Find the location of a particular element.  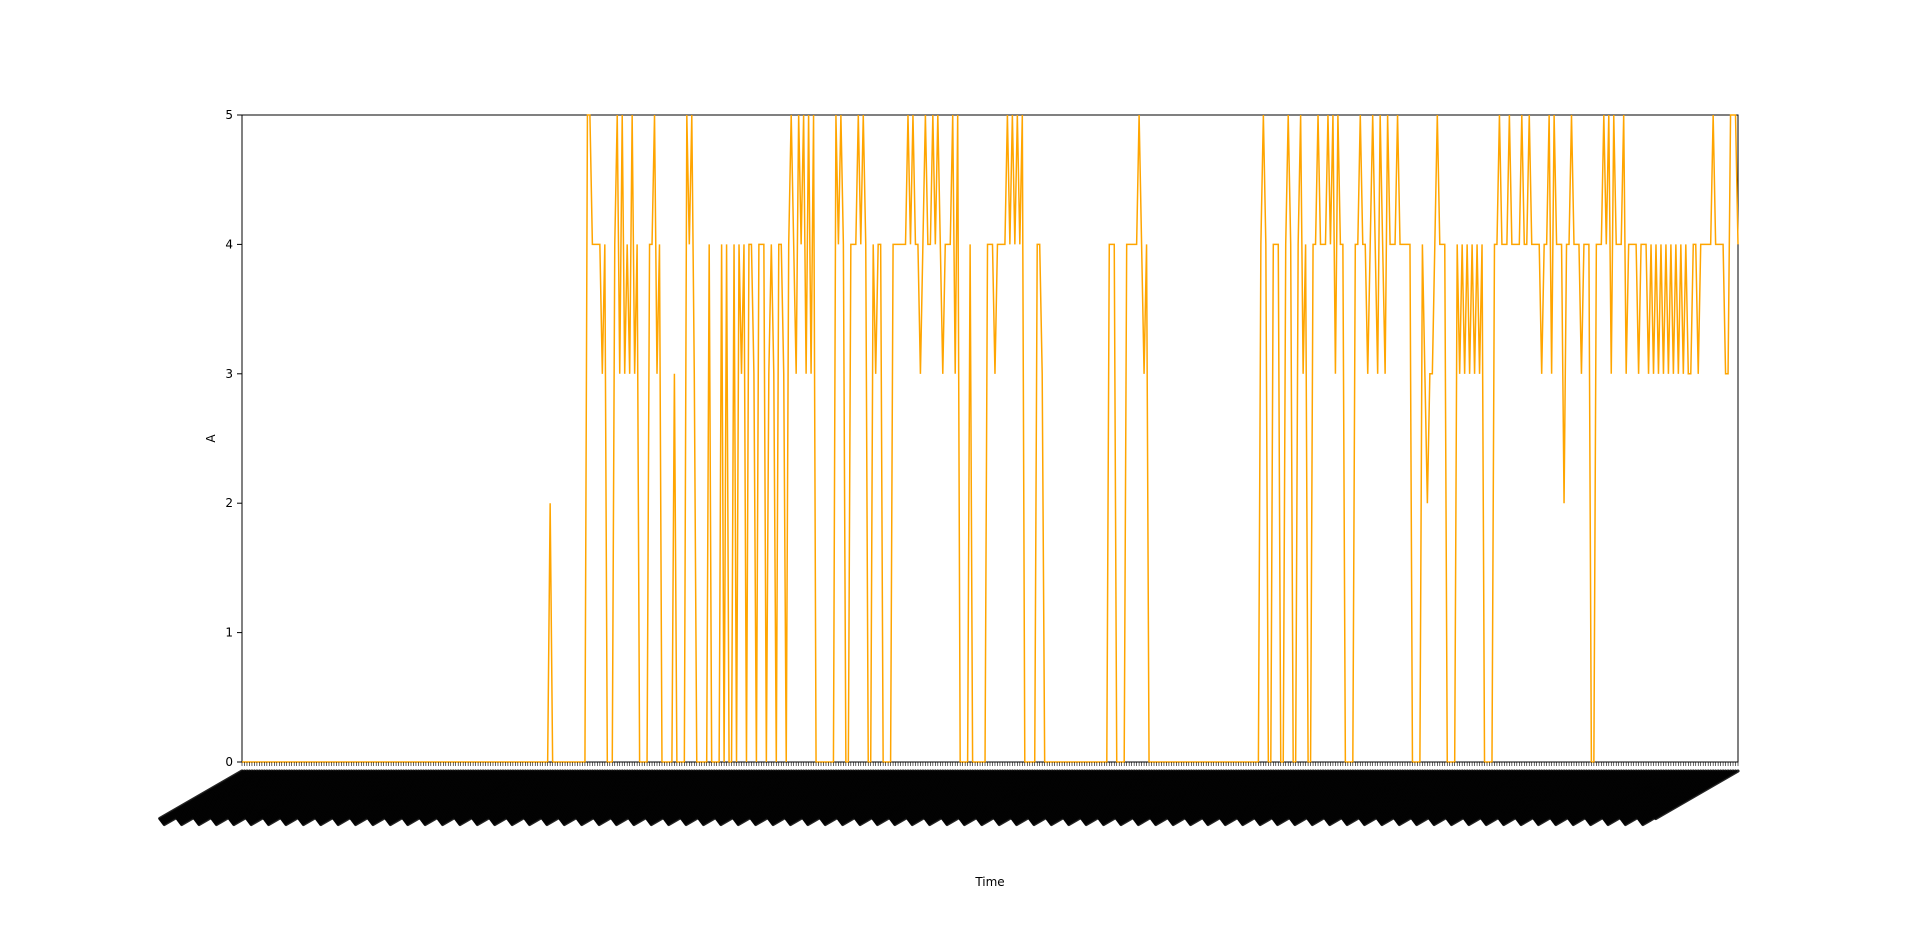

x-axis is located at coordinates (949, 794).